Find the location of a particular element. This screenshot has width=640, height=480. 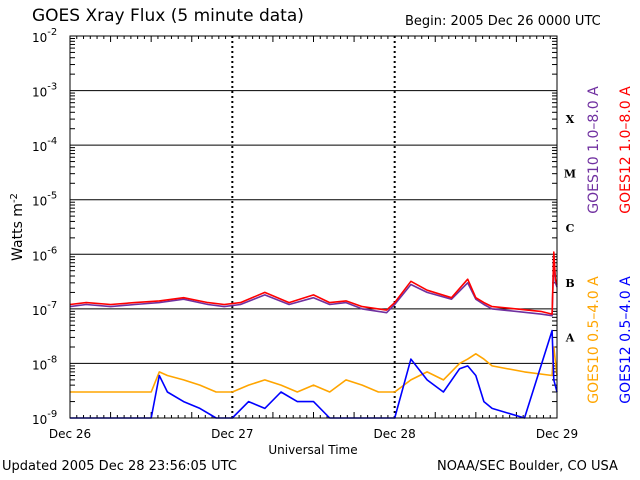

y-tick-exponent: -2 is located at coordinates (52, 32).